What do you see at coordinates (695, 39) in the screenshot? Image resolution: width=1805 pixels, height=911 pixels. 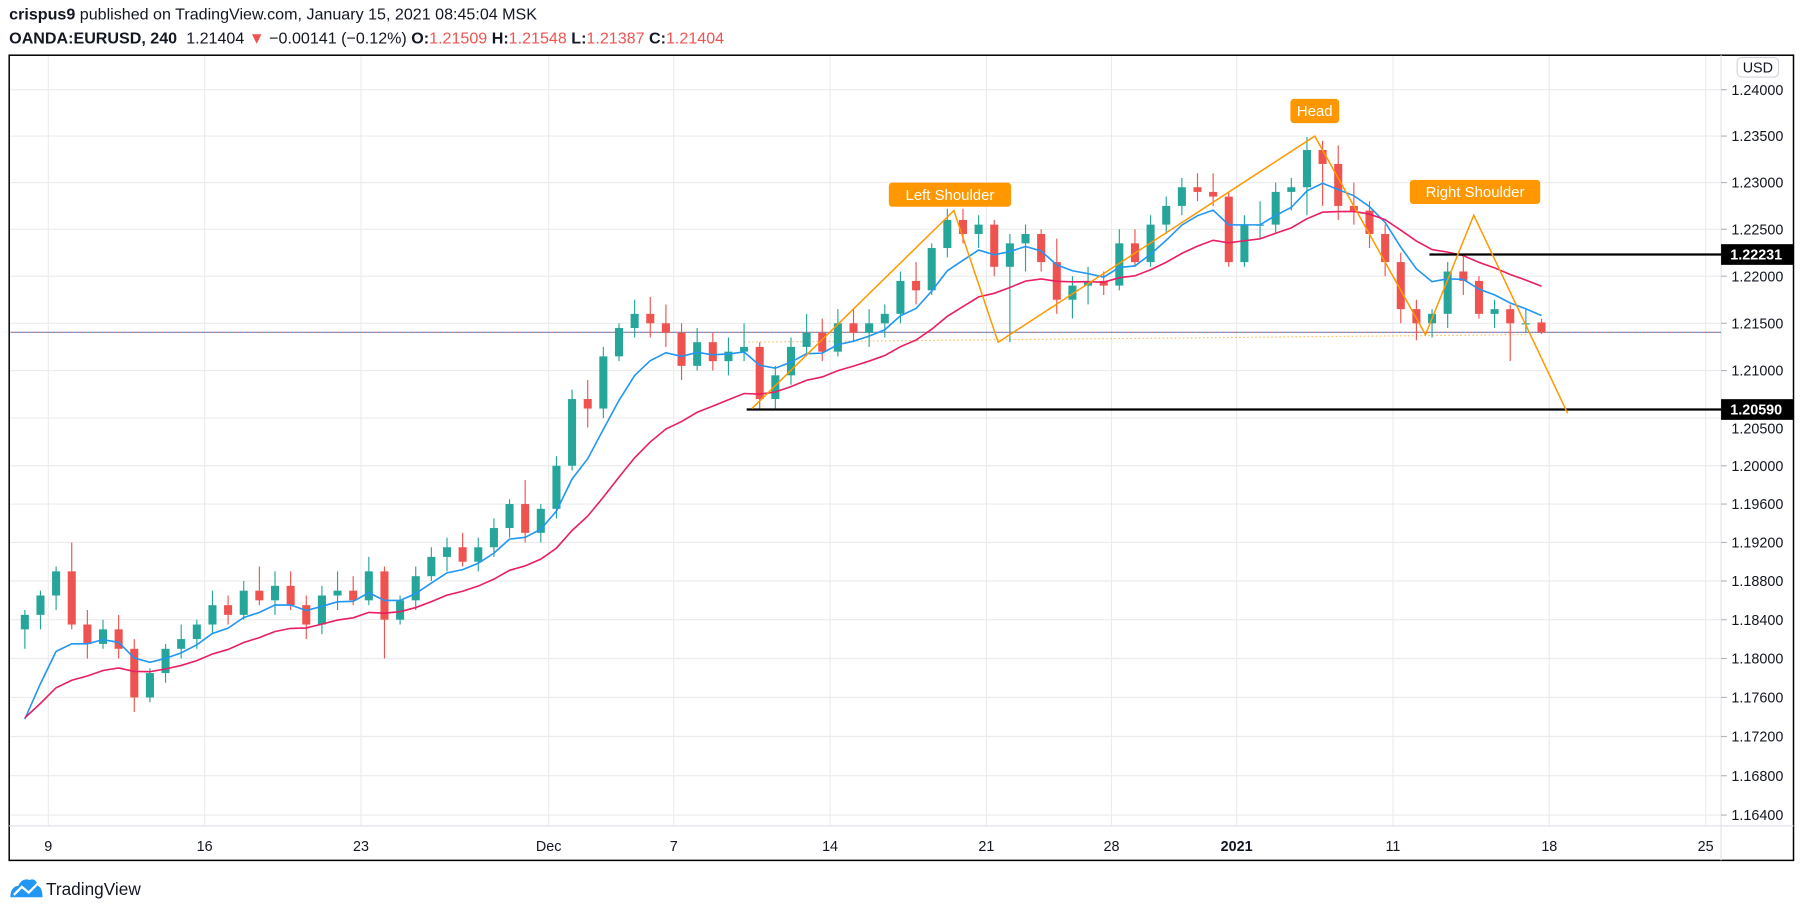 I see `close-value: 1.21404` at bounding box center [695, 39].